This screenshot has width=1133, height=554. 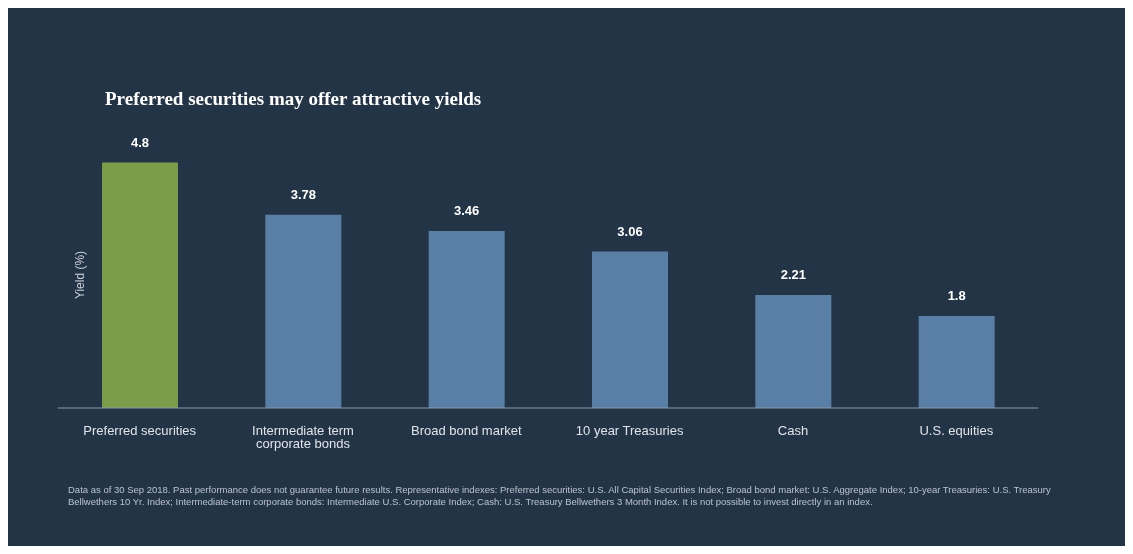 I want to click on data-label: 2.21, so click(x=793, y=274).